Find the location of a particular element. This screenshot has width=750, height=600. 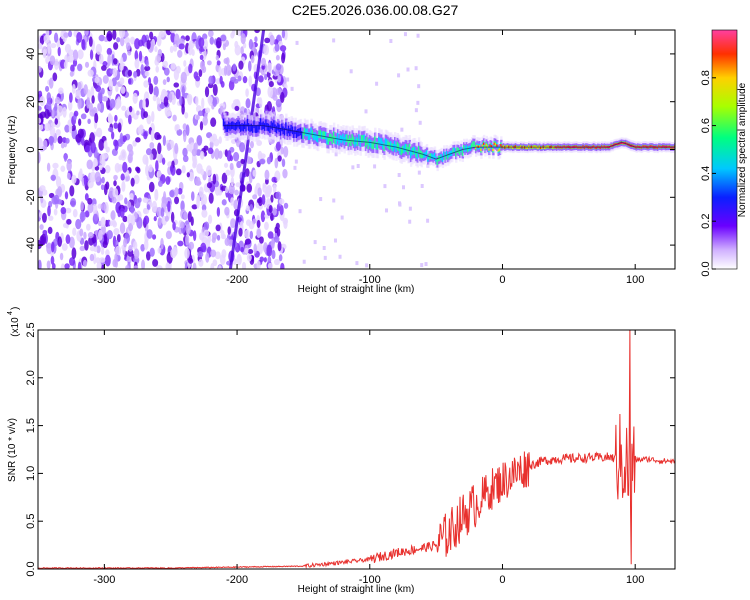

y-tick-label: -20 is located at coordinates (31, 197).